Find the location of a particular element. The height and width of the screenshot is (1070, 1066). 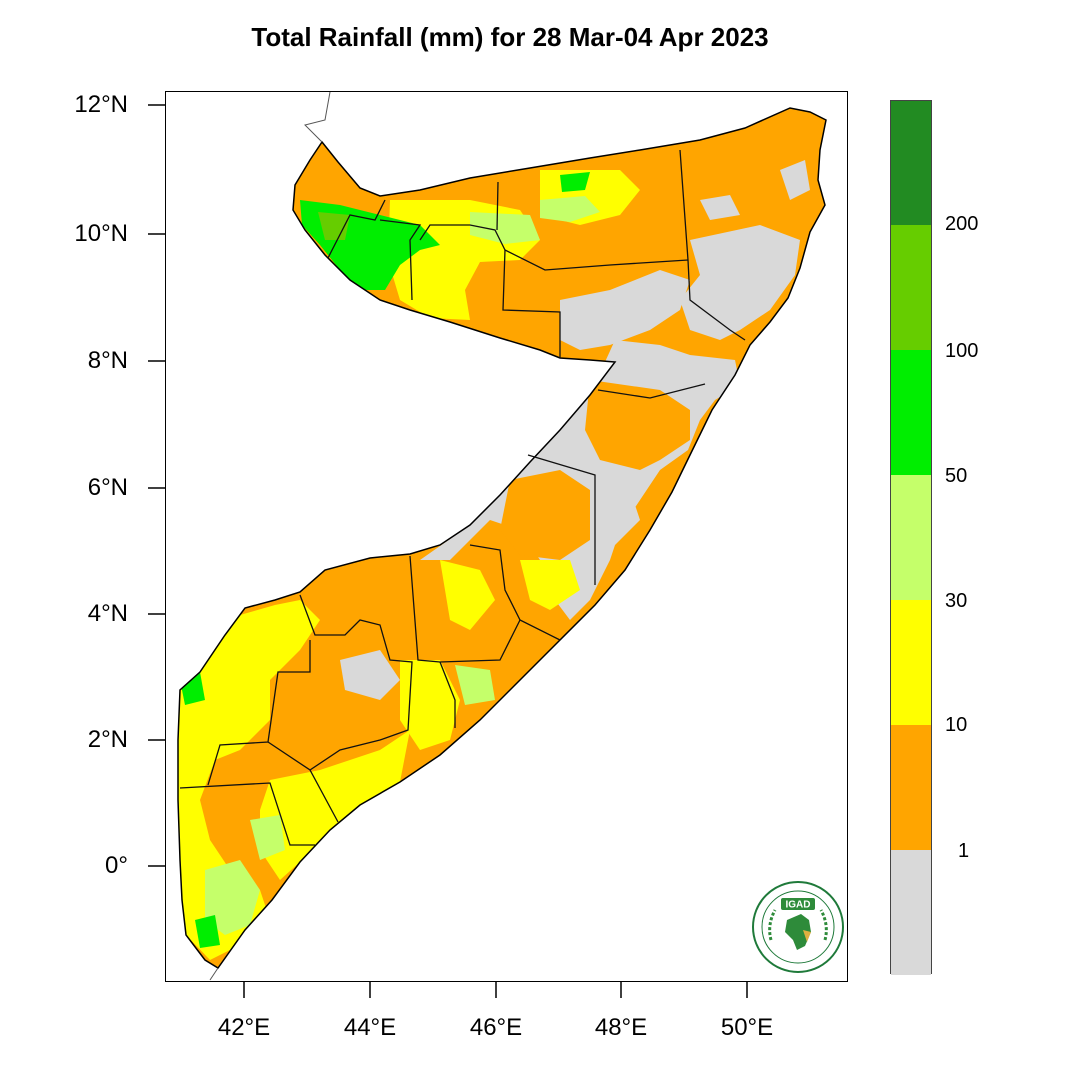

color-legend is located at coordinates (911, 537).